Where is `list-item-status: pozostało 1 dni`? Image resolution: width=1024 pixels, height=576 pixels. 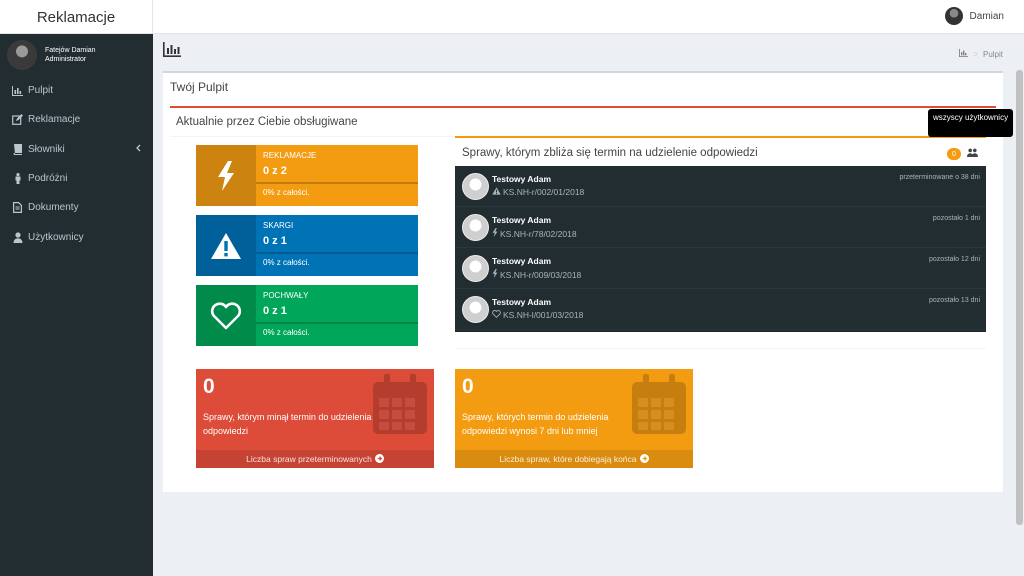
list-item-status: pozostało 1 dni is located at coordinates (956, 218).